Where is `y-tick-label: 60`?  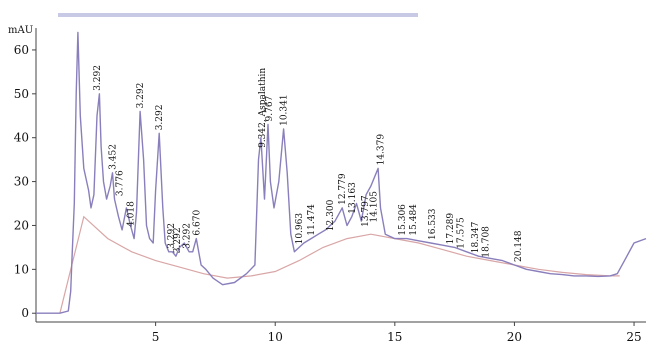 y-tick-label: 60 is located at coordinates (21, 50).